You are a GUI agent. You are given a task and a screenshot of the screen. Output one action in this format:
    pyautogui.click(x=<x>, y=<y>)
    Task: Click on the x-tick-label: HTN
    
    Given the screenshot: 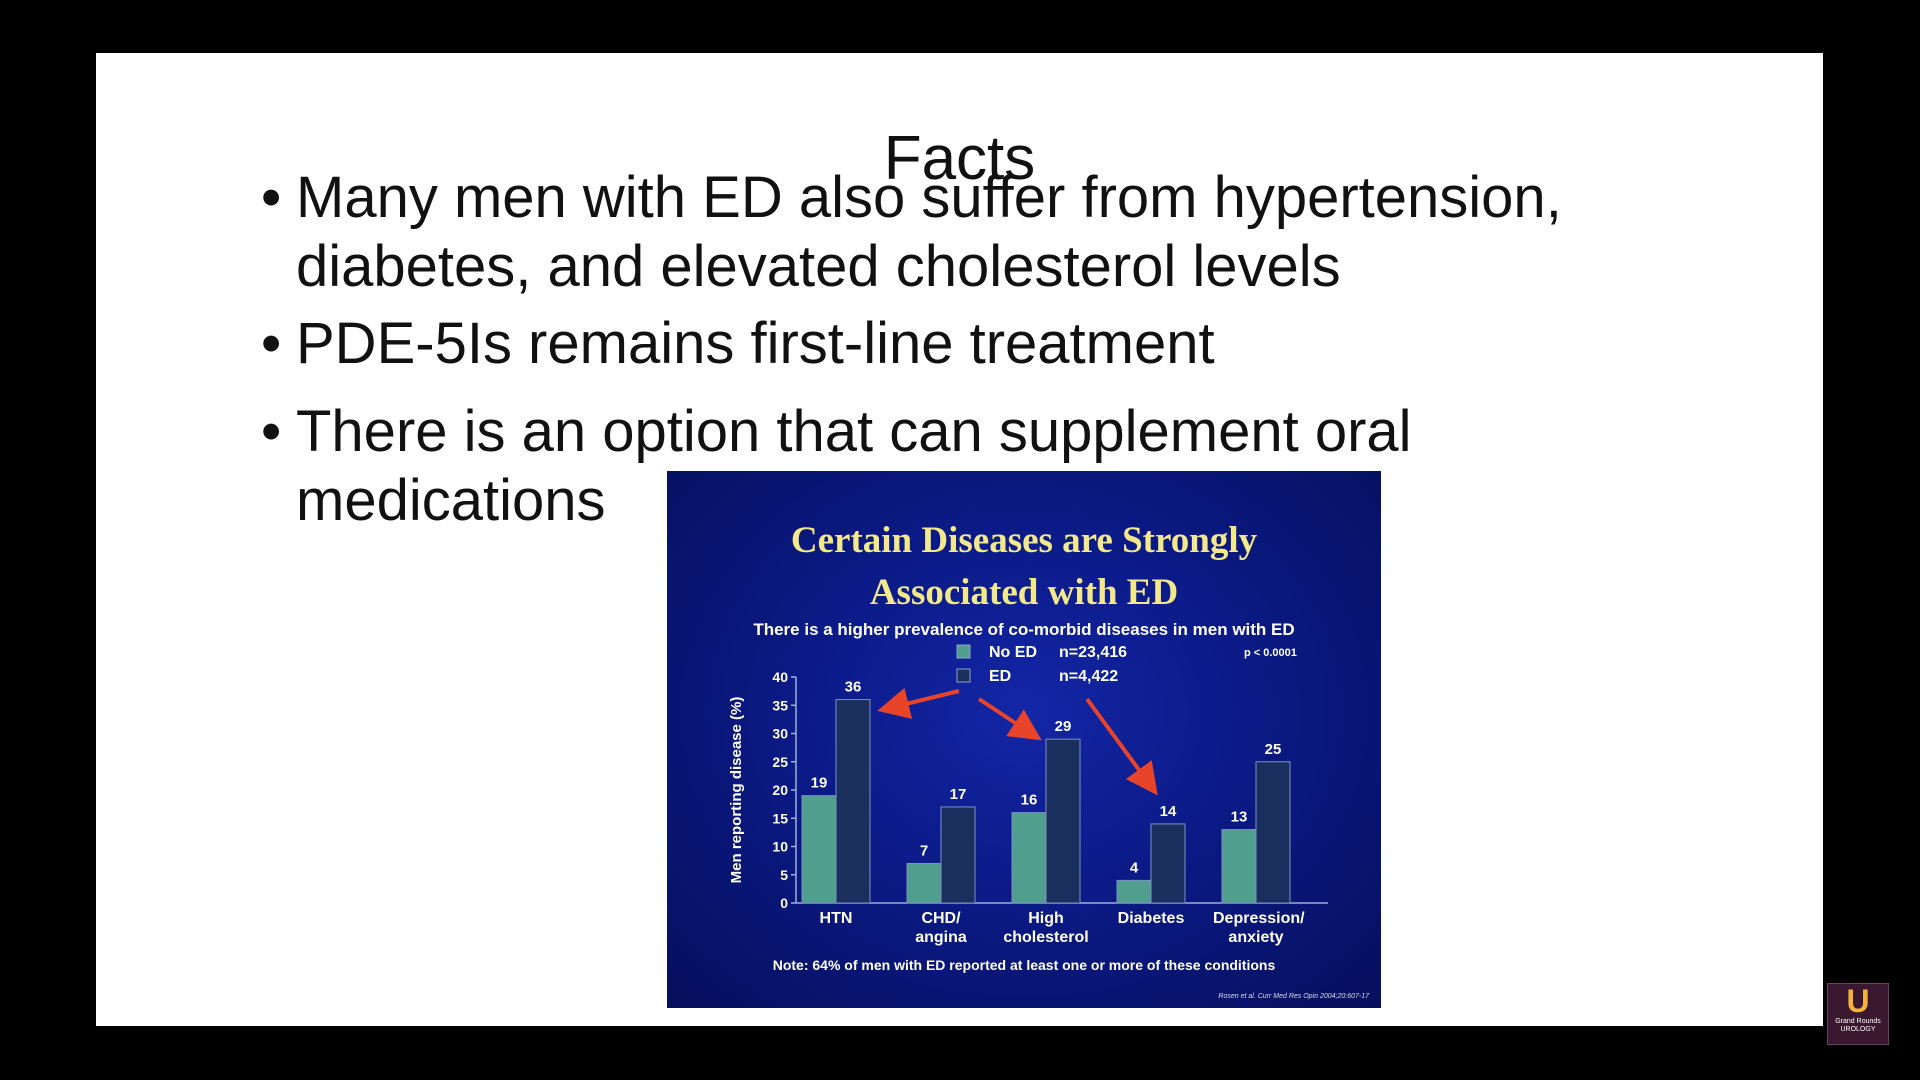 What is the action you would take?
    pyautogui.click(x=836, y=918)
    